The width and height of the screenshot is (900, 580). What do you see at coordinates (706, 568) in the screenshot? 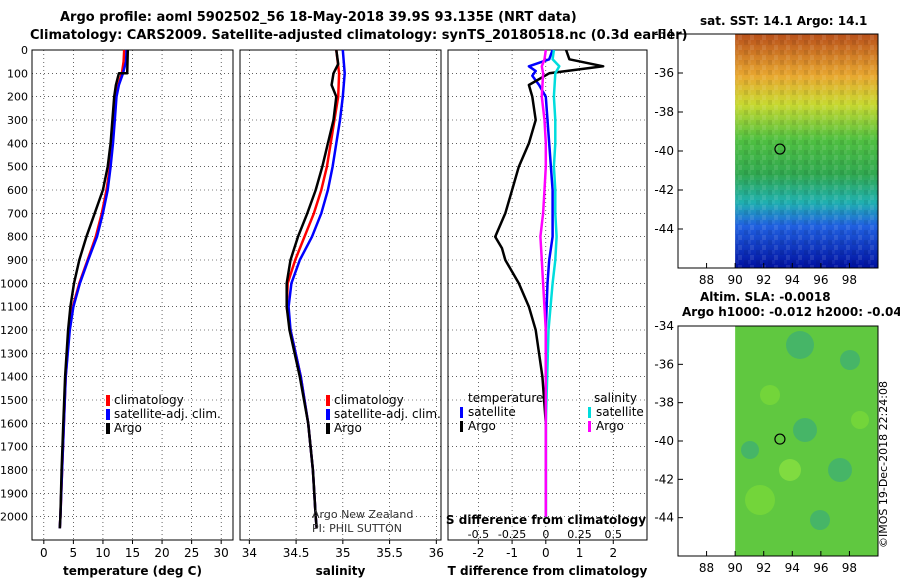
I see `map-x-tick-label: 88` at bounding box center [706, 568].